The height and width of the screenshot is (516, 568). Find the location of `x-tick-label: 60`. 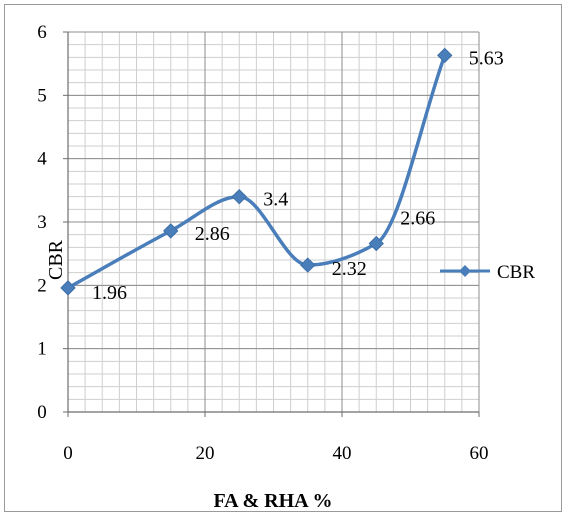

x-tick-label: 60 is located at coordinates (479, 453).